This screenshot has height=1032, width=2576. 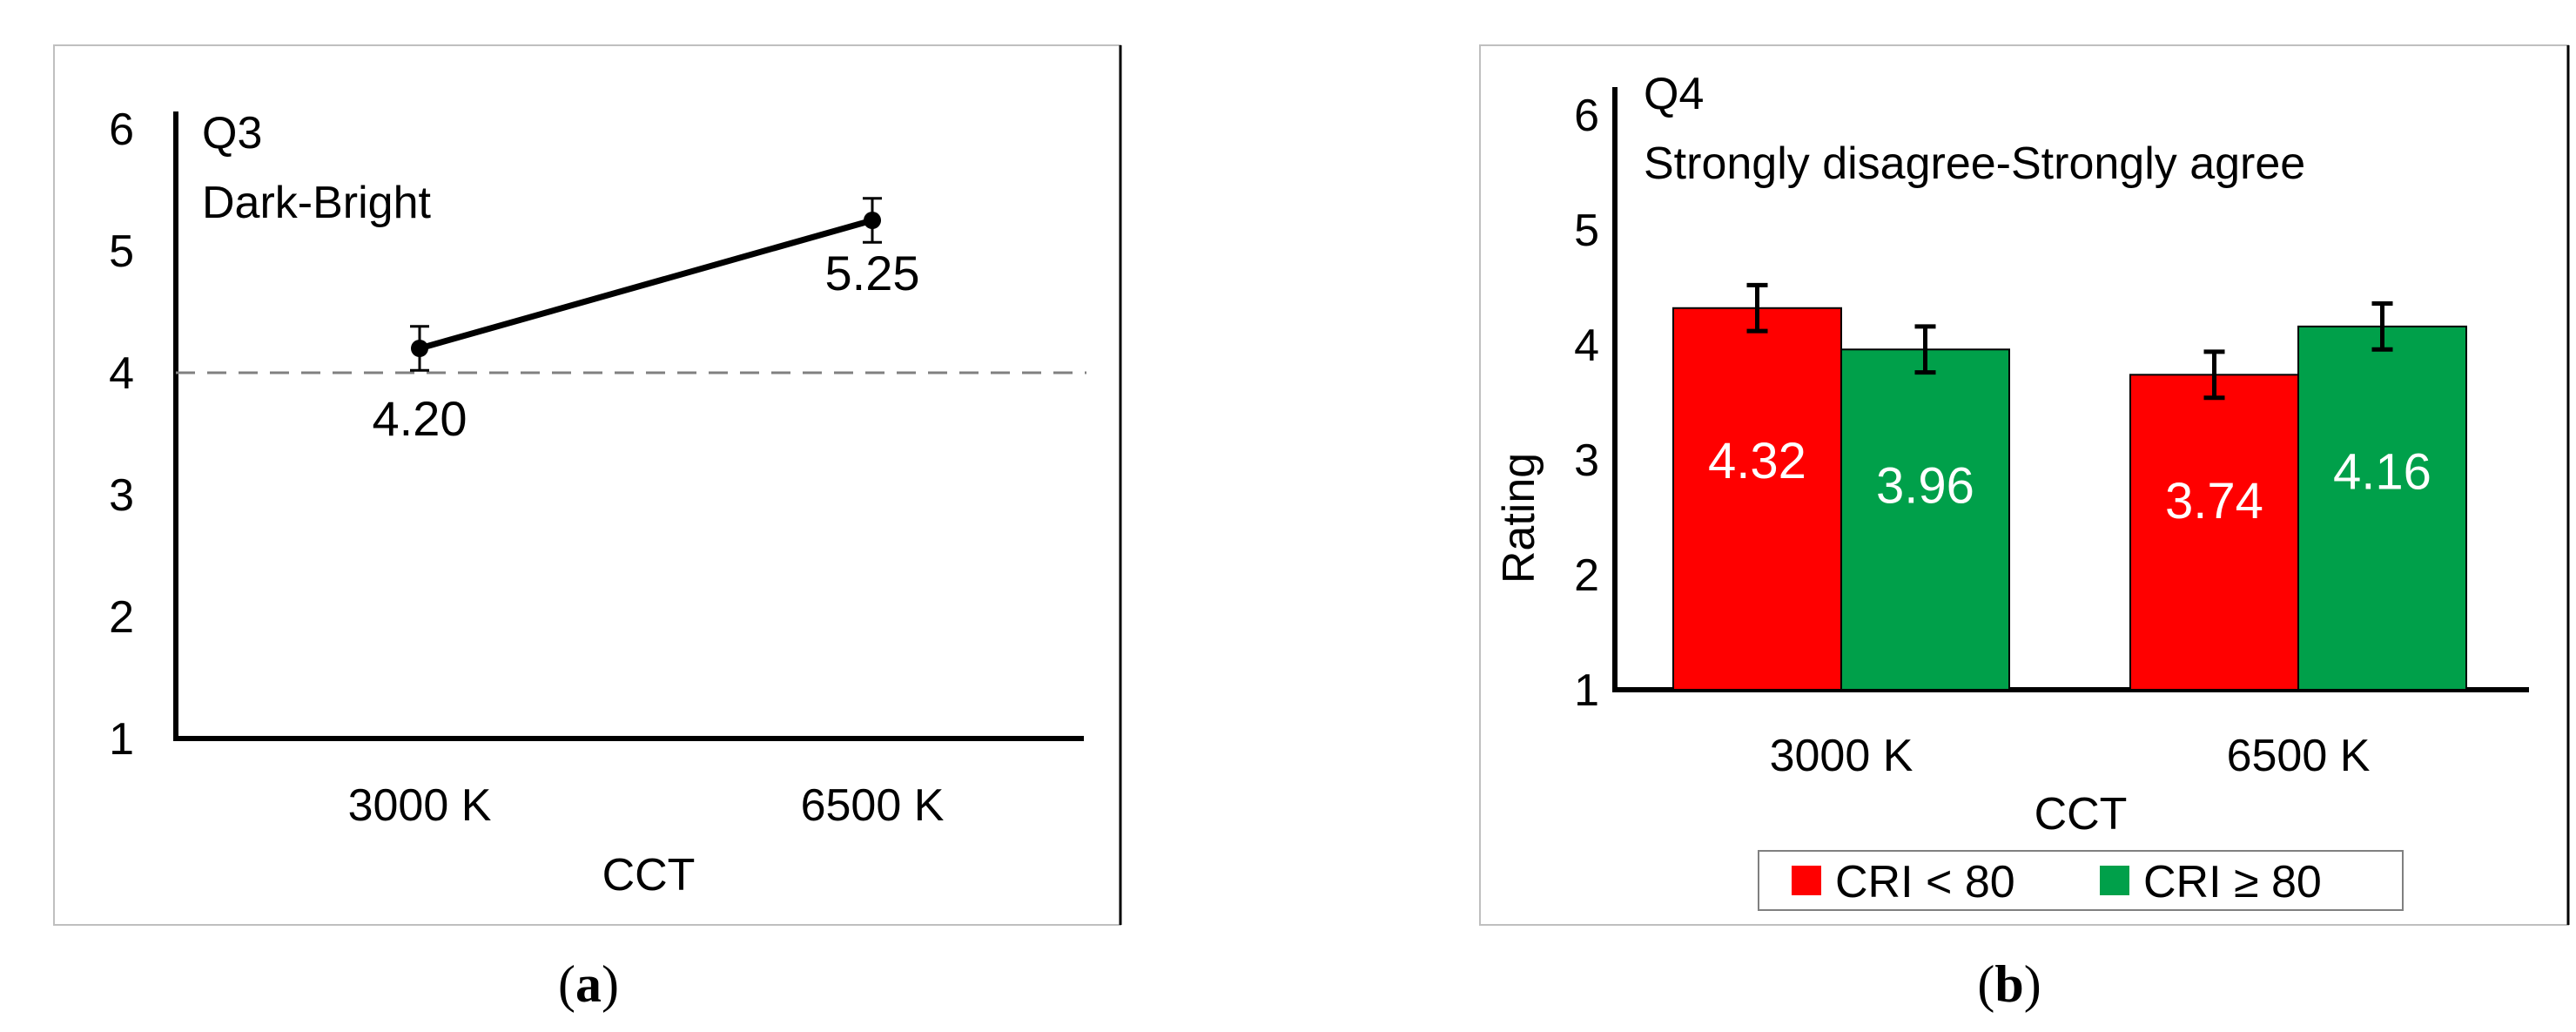 I want to click on panel-b-tag-letter: b, so click(x=2008, y=984).